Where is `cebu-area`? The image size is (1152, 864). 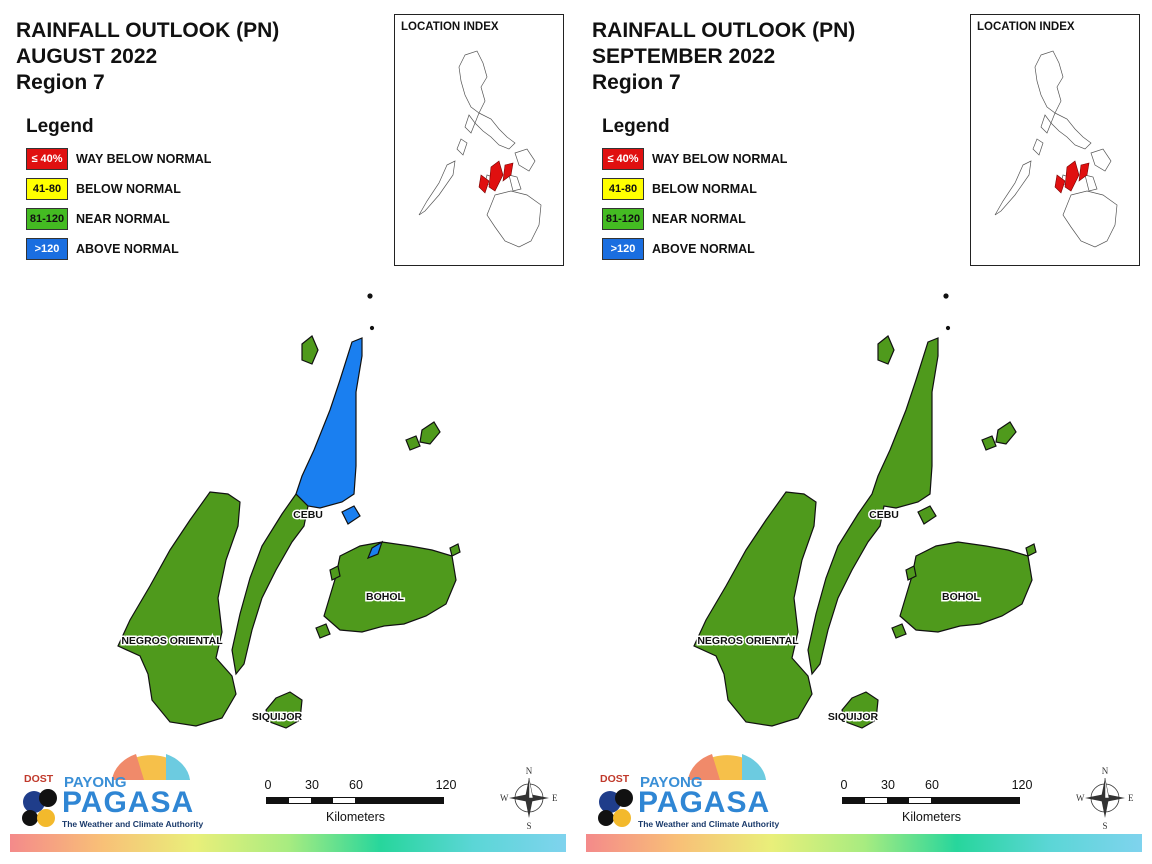 cebu-area is located at coordinates (873, 506).